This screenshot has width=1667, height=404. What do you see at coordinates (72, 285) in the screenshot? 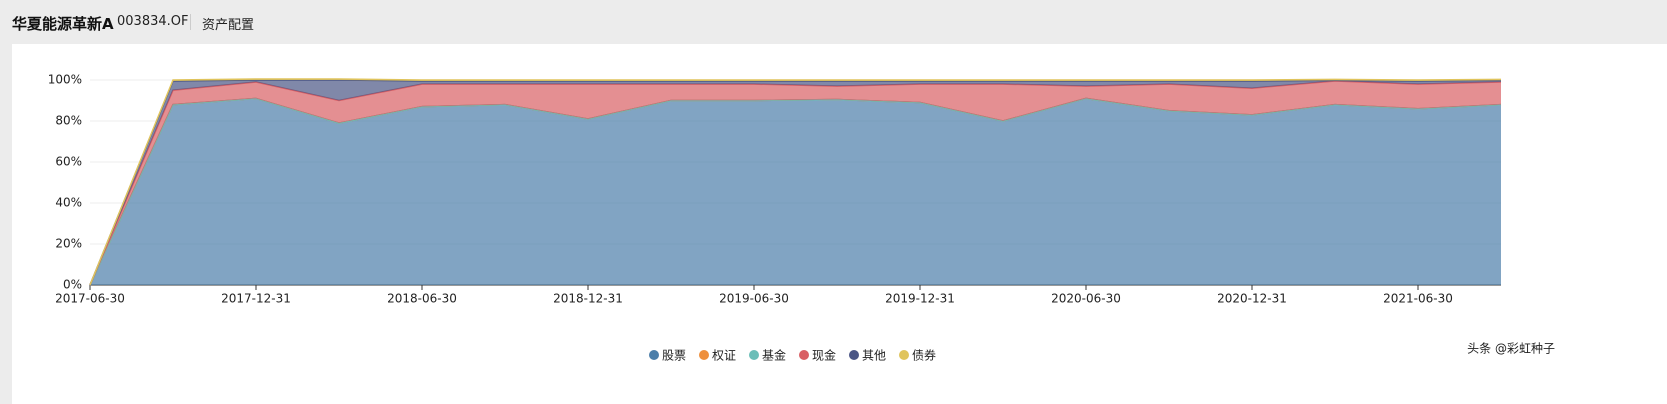
I see `y-tick-label: 0%` at bounding box center [72, 285].